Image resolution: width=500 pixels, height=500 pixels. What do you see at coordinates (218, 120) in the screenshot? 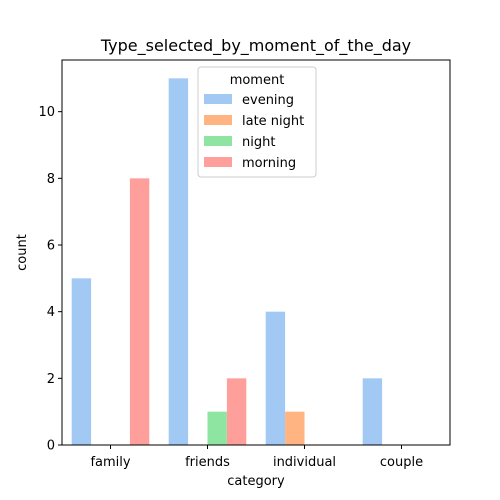
I see `legend-swatch-late-night` at bounding box center [218, 120].